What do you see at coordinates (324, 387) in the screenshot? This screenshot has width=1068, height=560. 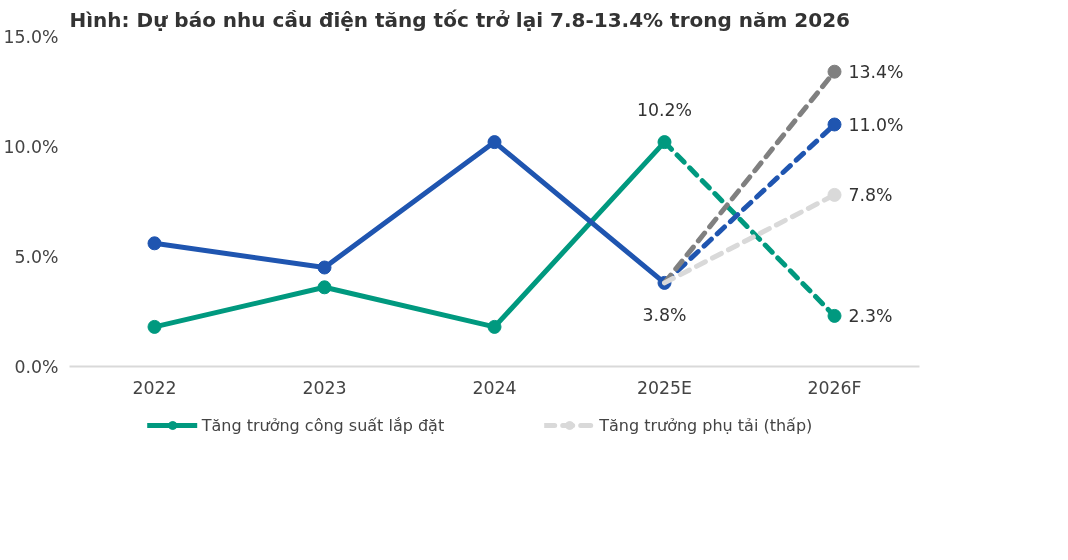 I see `x-tick-label: 2023` at bounding box center [324, 387].